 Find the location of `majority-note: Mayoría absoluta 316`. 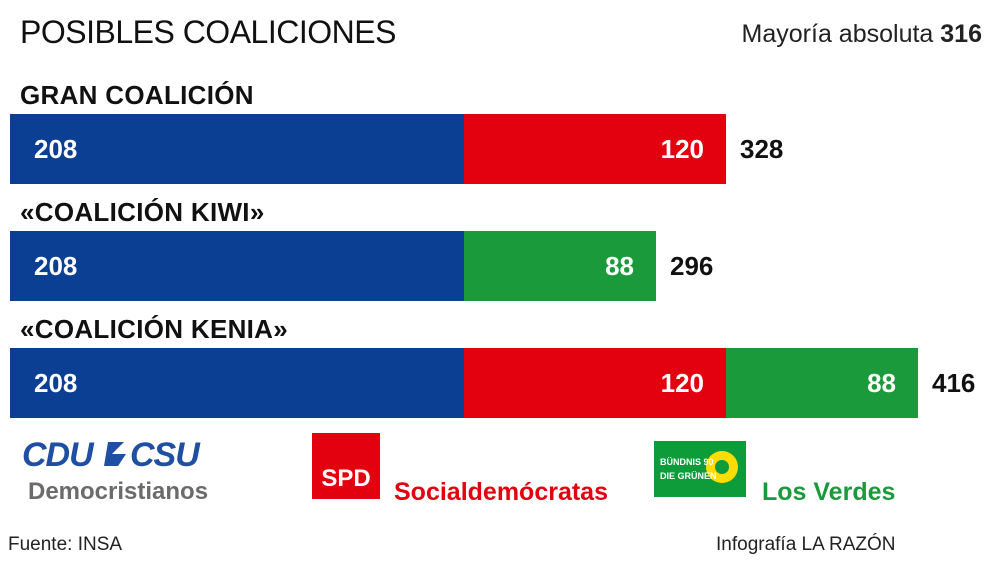

majority-note: Mayoría absoluta 316 is located at coordinates (862, 34).